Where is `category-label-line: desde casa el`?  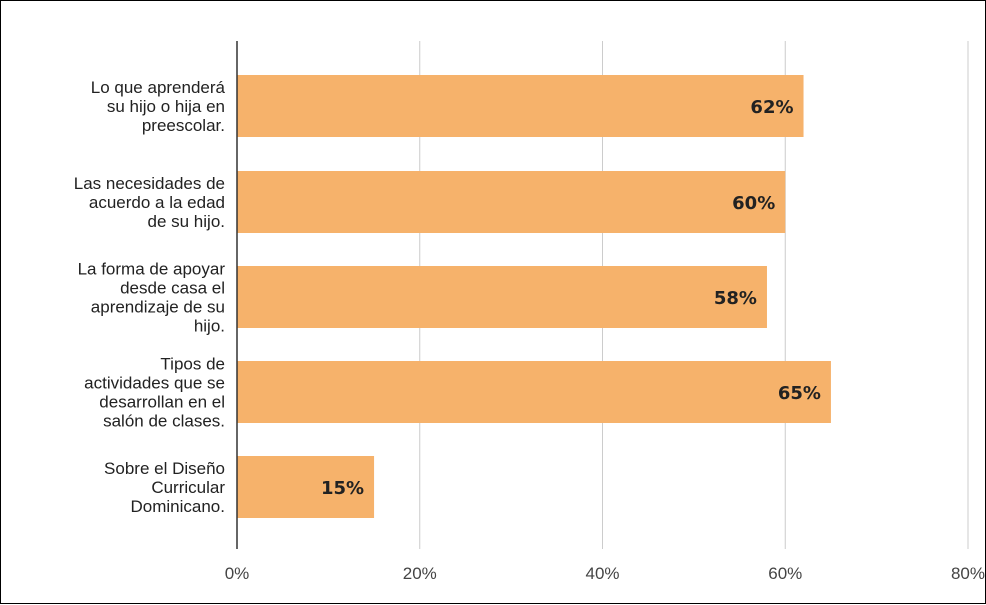
category-label-line: desde casa el is located at coordinates (172, 288).